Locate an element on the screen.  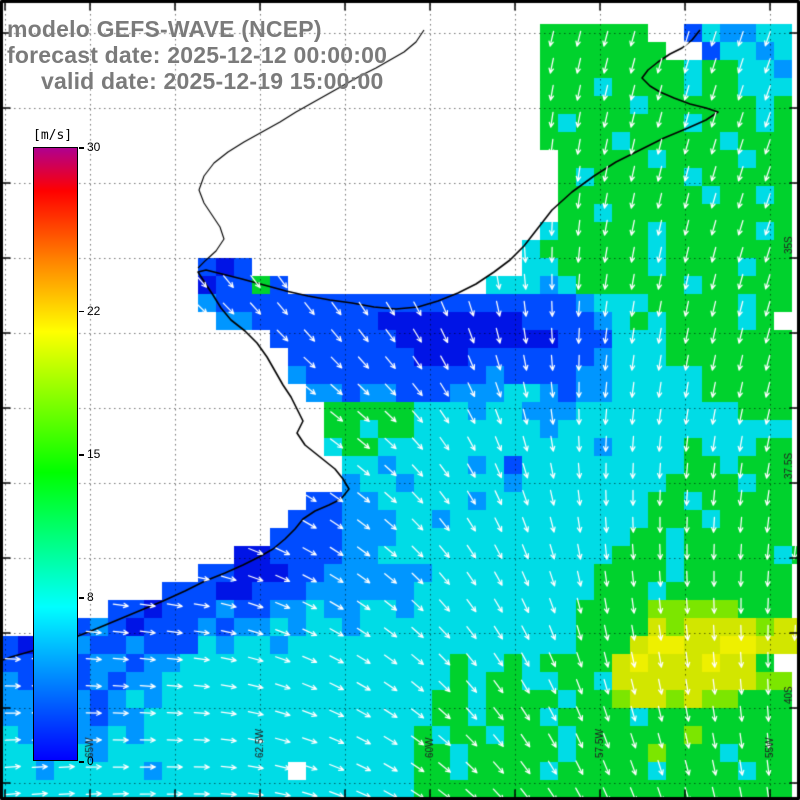
colorbar-unit-label: [m/s] is located at coordinates (53, 135).